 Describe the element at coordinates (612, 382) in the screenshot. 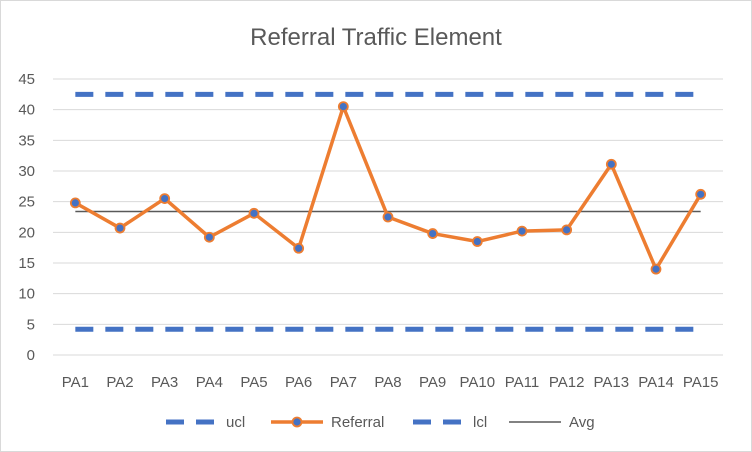

I see `x-tick-label: PA13` at that location.